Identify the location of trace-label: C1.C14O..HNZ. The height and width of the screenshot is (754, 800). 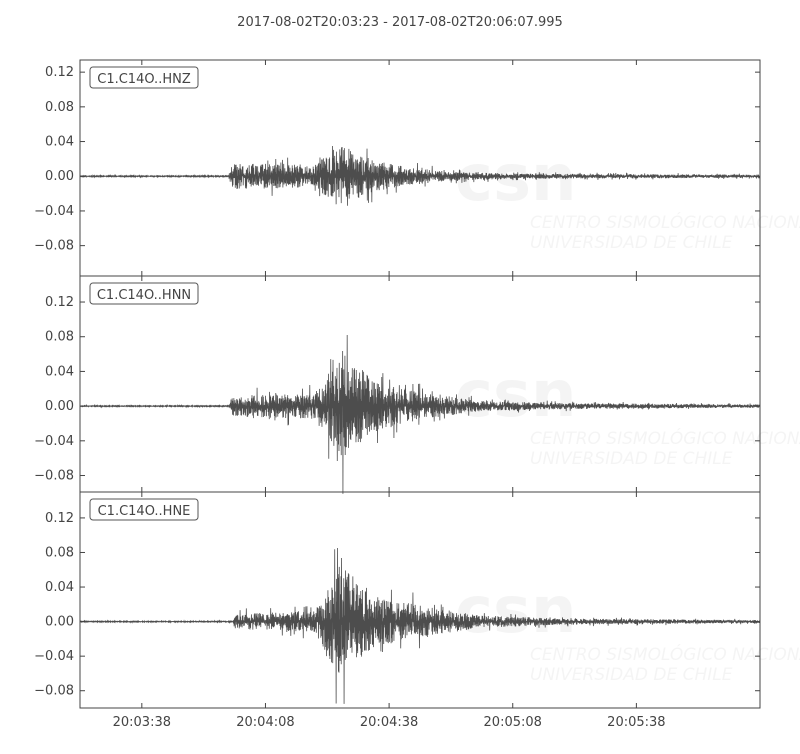
(144, 79).